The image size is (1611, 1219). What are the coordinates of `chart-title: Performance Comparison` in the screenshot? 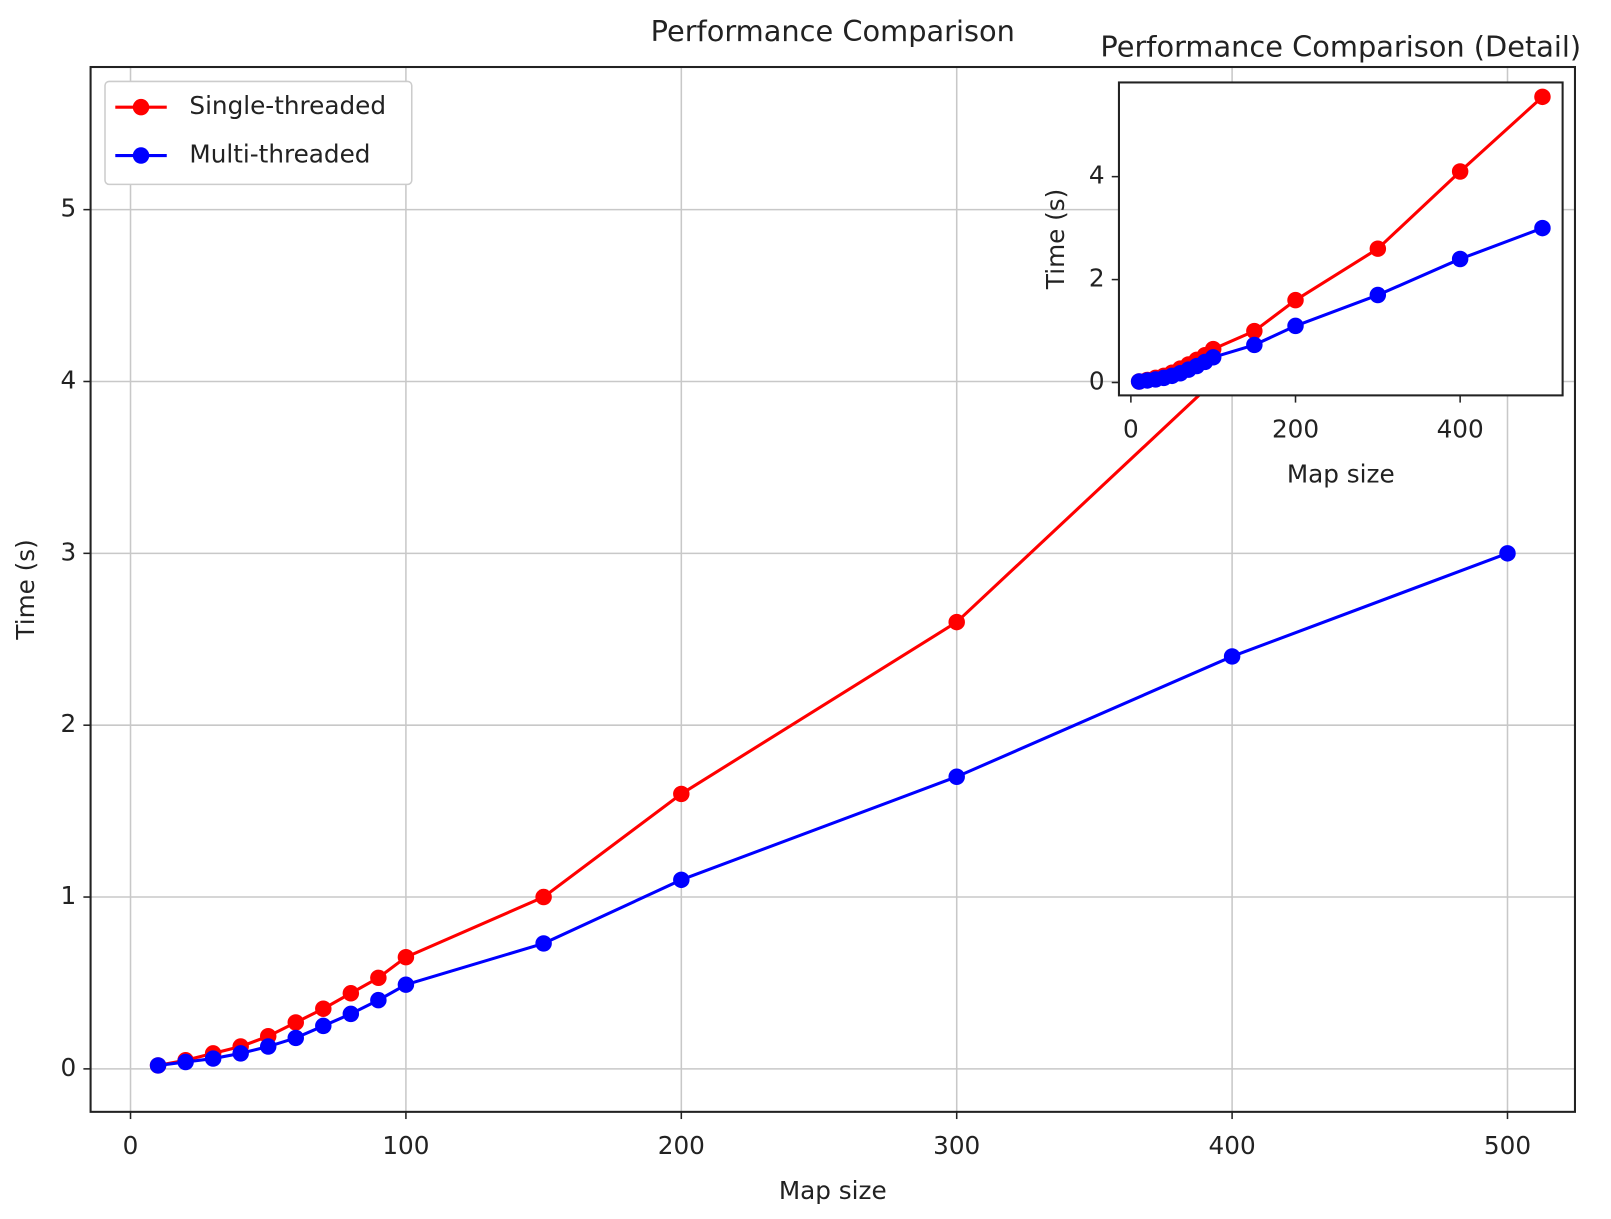 It's located at (833, 31).